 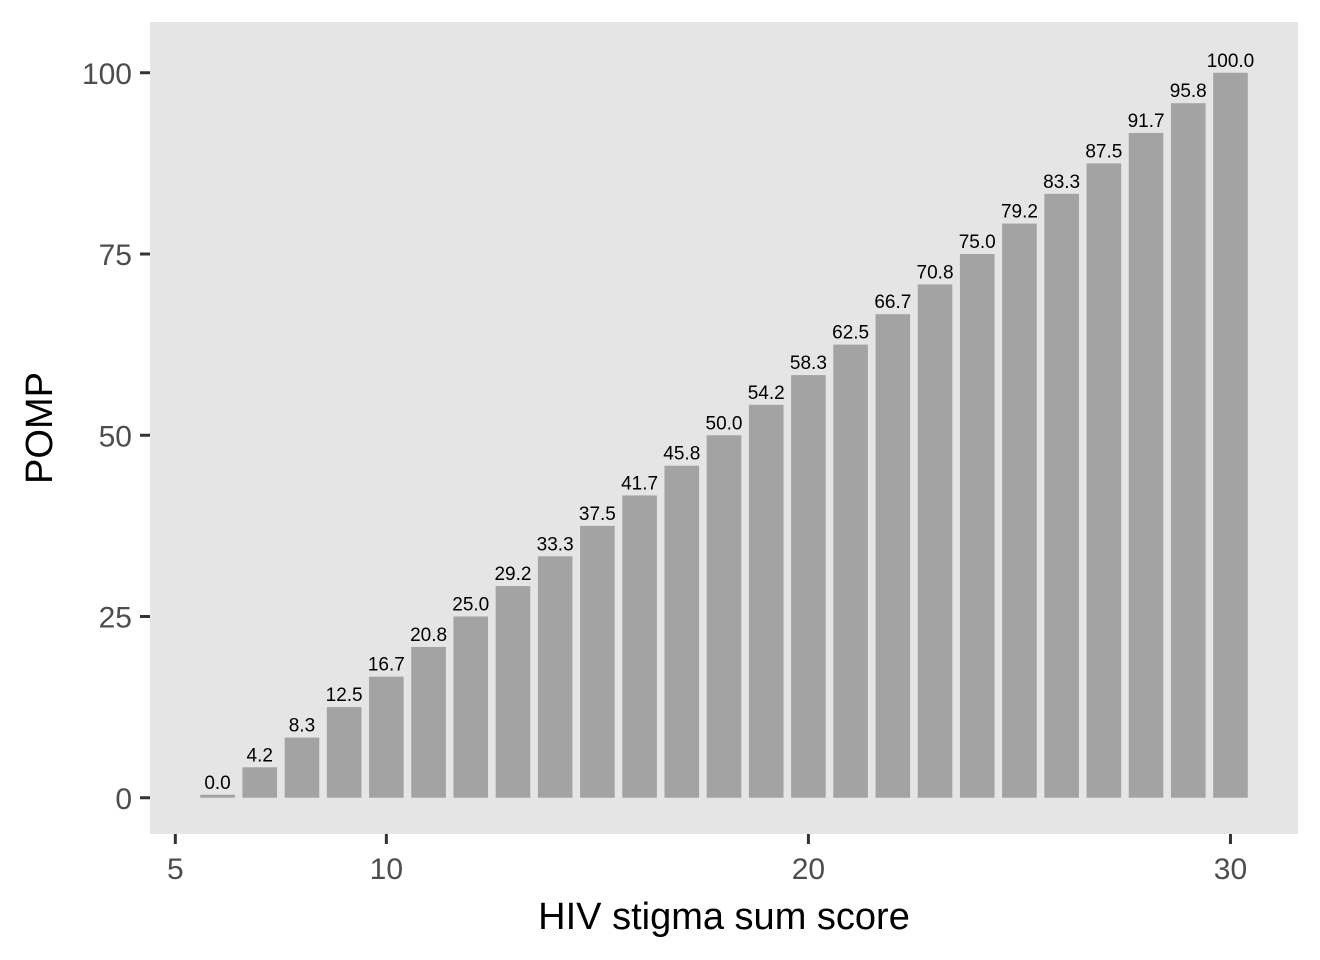 I want to click on x-tick-label-5: 5, so click(x=175, y=869).